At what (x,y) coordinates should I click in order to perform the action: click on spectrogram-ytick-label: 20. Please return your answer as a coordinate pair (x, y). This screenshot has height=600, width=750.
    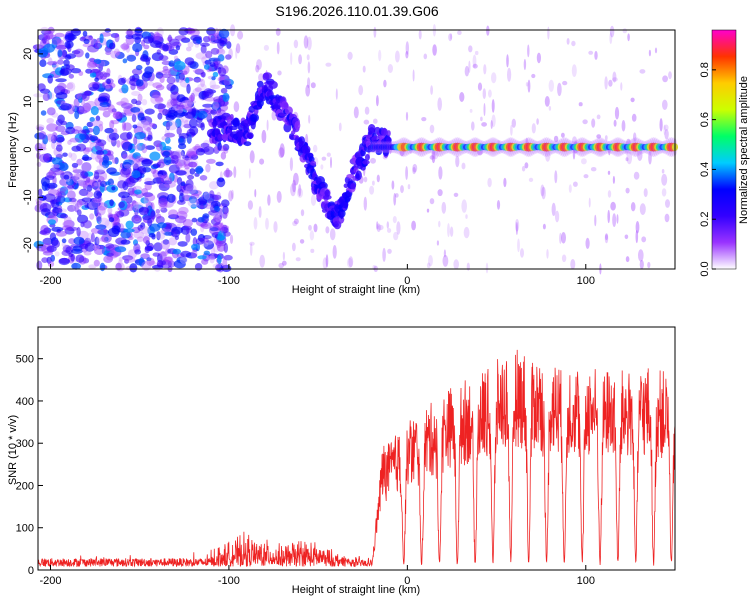
    Looking at the image, I should click on (28, 54).